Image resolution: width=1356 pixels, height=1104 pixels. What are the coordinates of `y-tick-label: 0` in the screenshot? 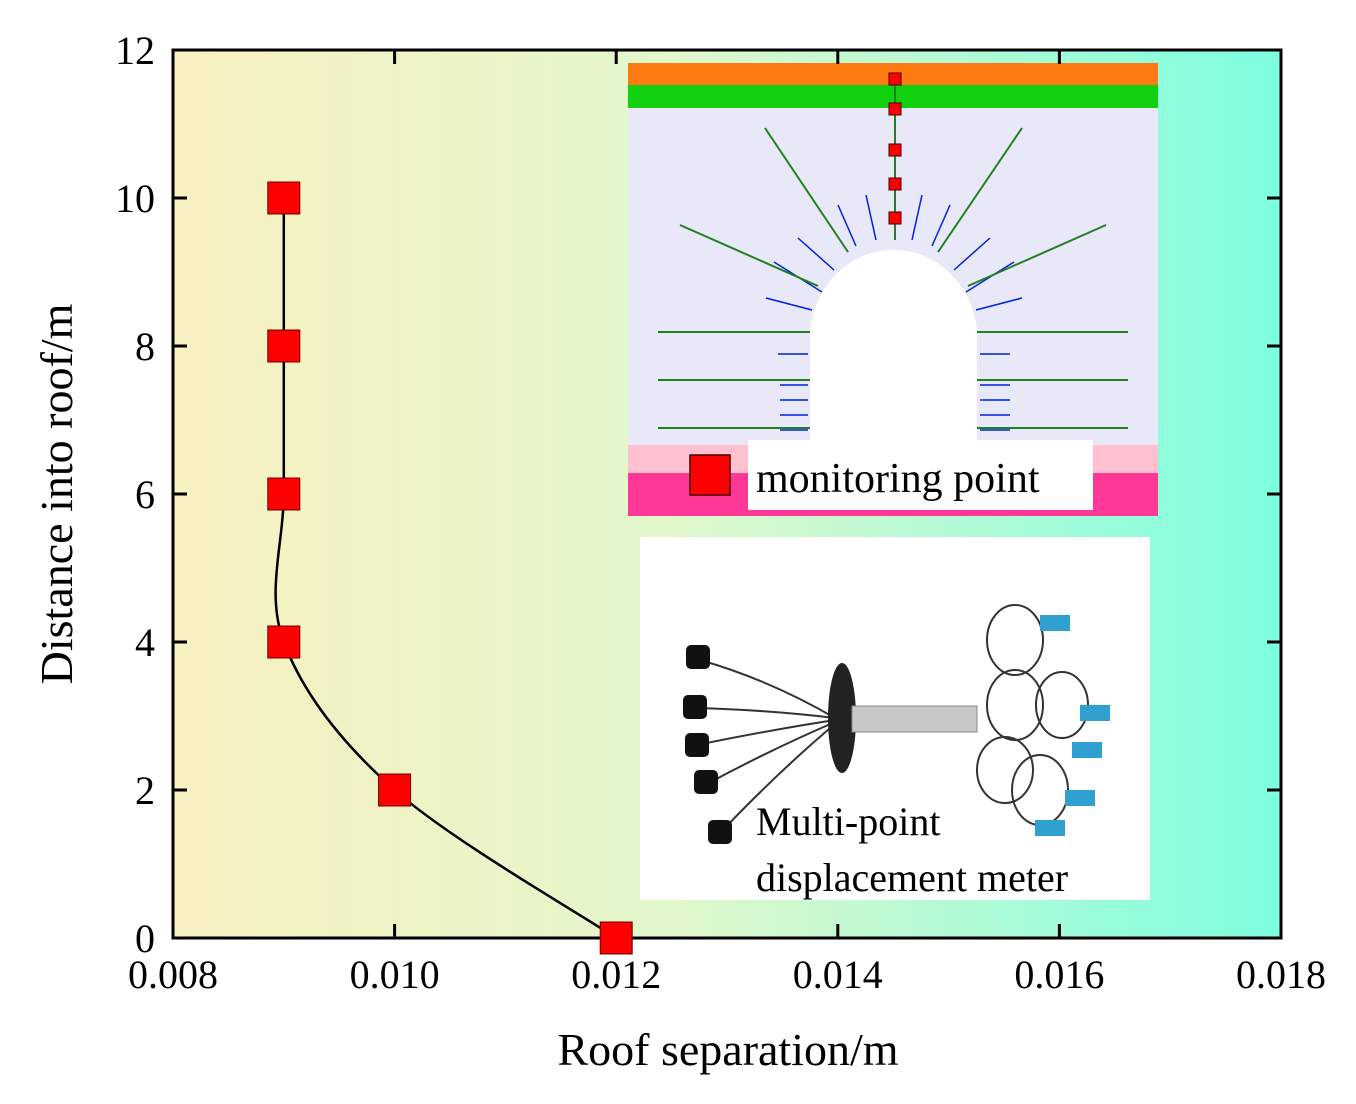 It's located at (145, 938).